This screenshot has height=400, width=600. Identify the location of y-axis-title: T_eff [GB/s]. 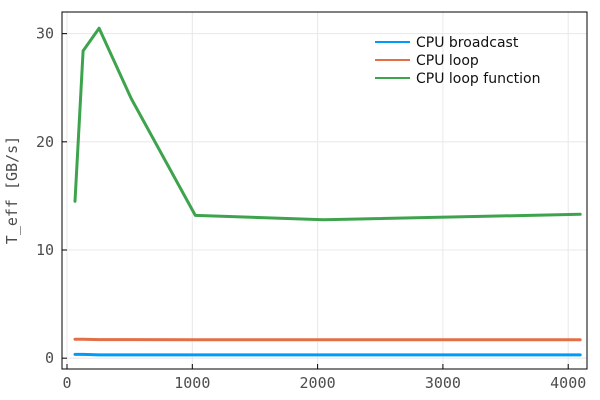
(12, 190).